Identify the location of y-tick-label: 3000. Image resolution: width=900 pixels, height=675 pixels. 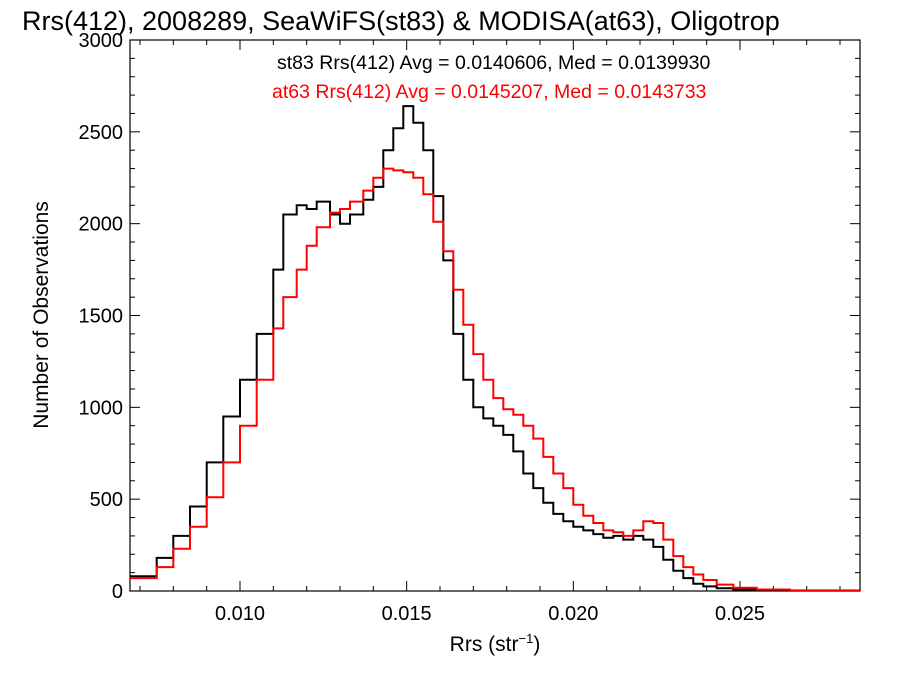
(101, 41).